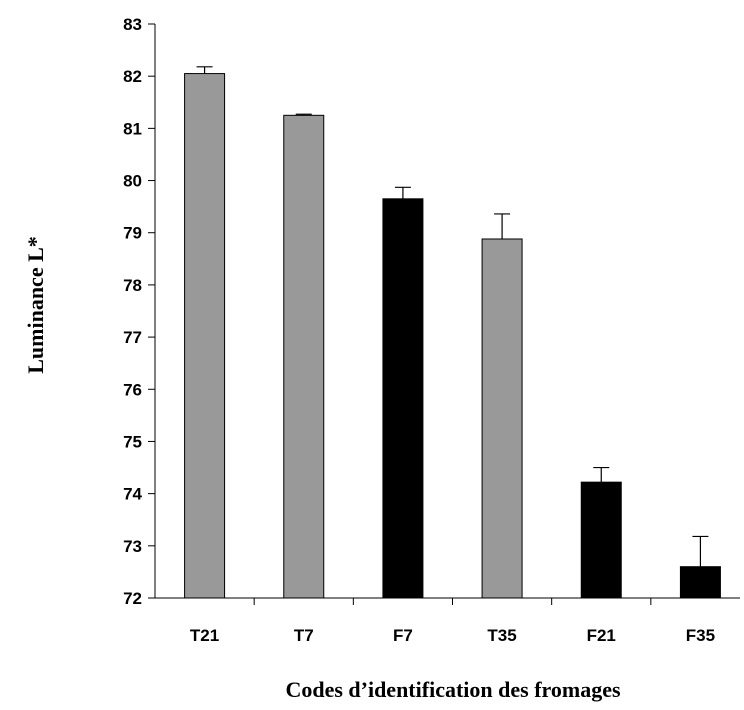 This screenshot has height=710, width=744. What do you see at coordinates (501, 635) in the screenshot?
I see `x-tick-label: T35` at bounding box center [501, 635].